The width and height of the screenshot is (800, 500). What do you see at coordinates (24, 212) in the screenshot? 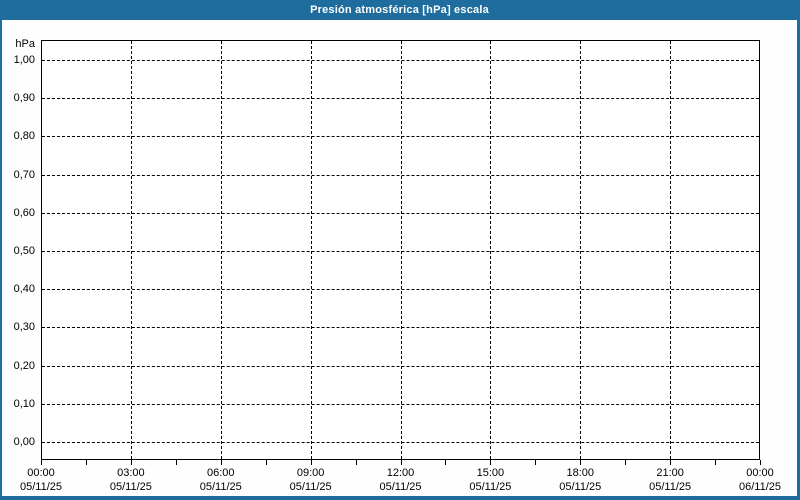
I see `y-tick-label: 0,60` at bounding box center [24, 212].